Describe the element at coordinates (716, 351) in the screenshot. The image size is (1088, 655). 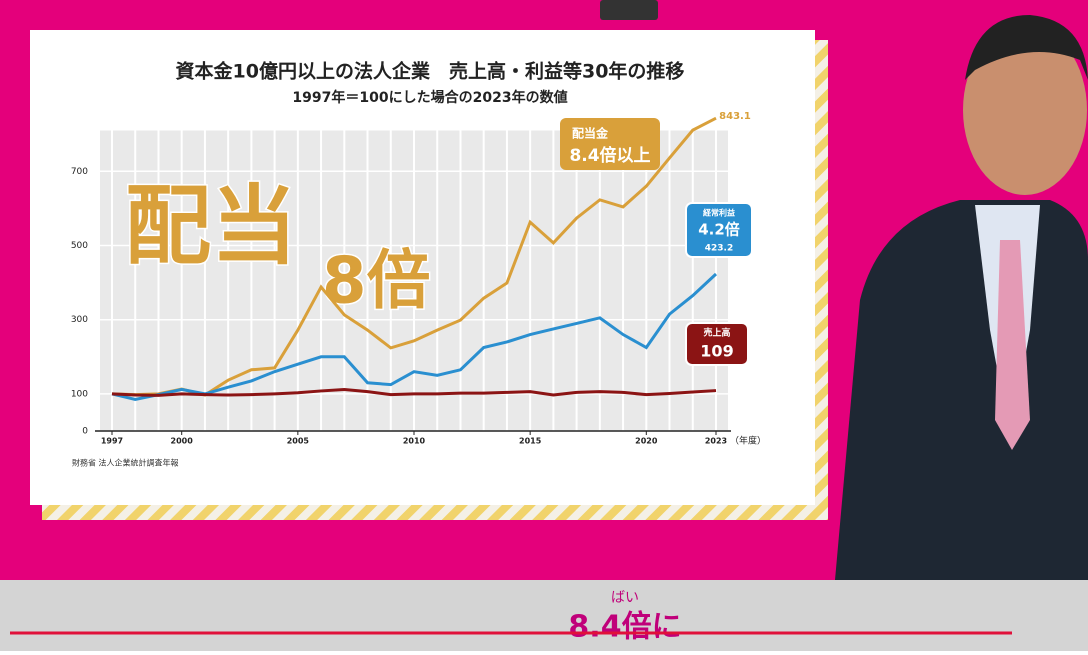
I see `value-label: 109` at that location.